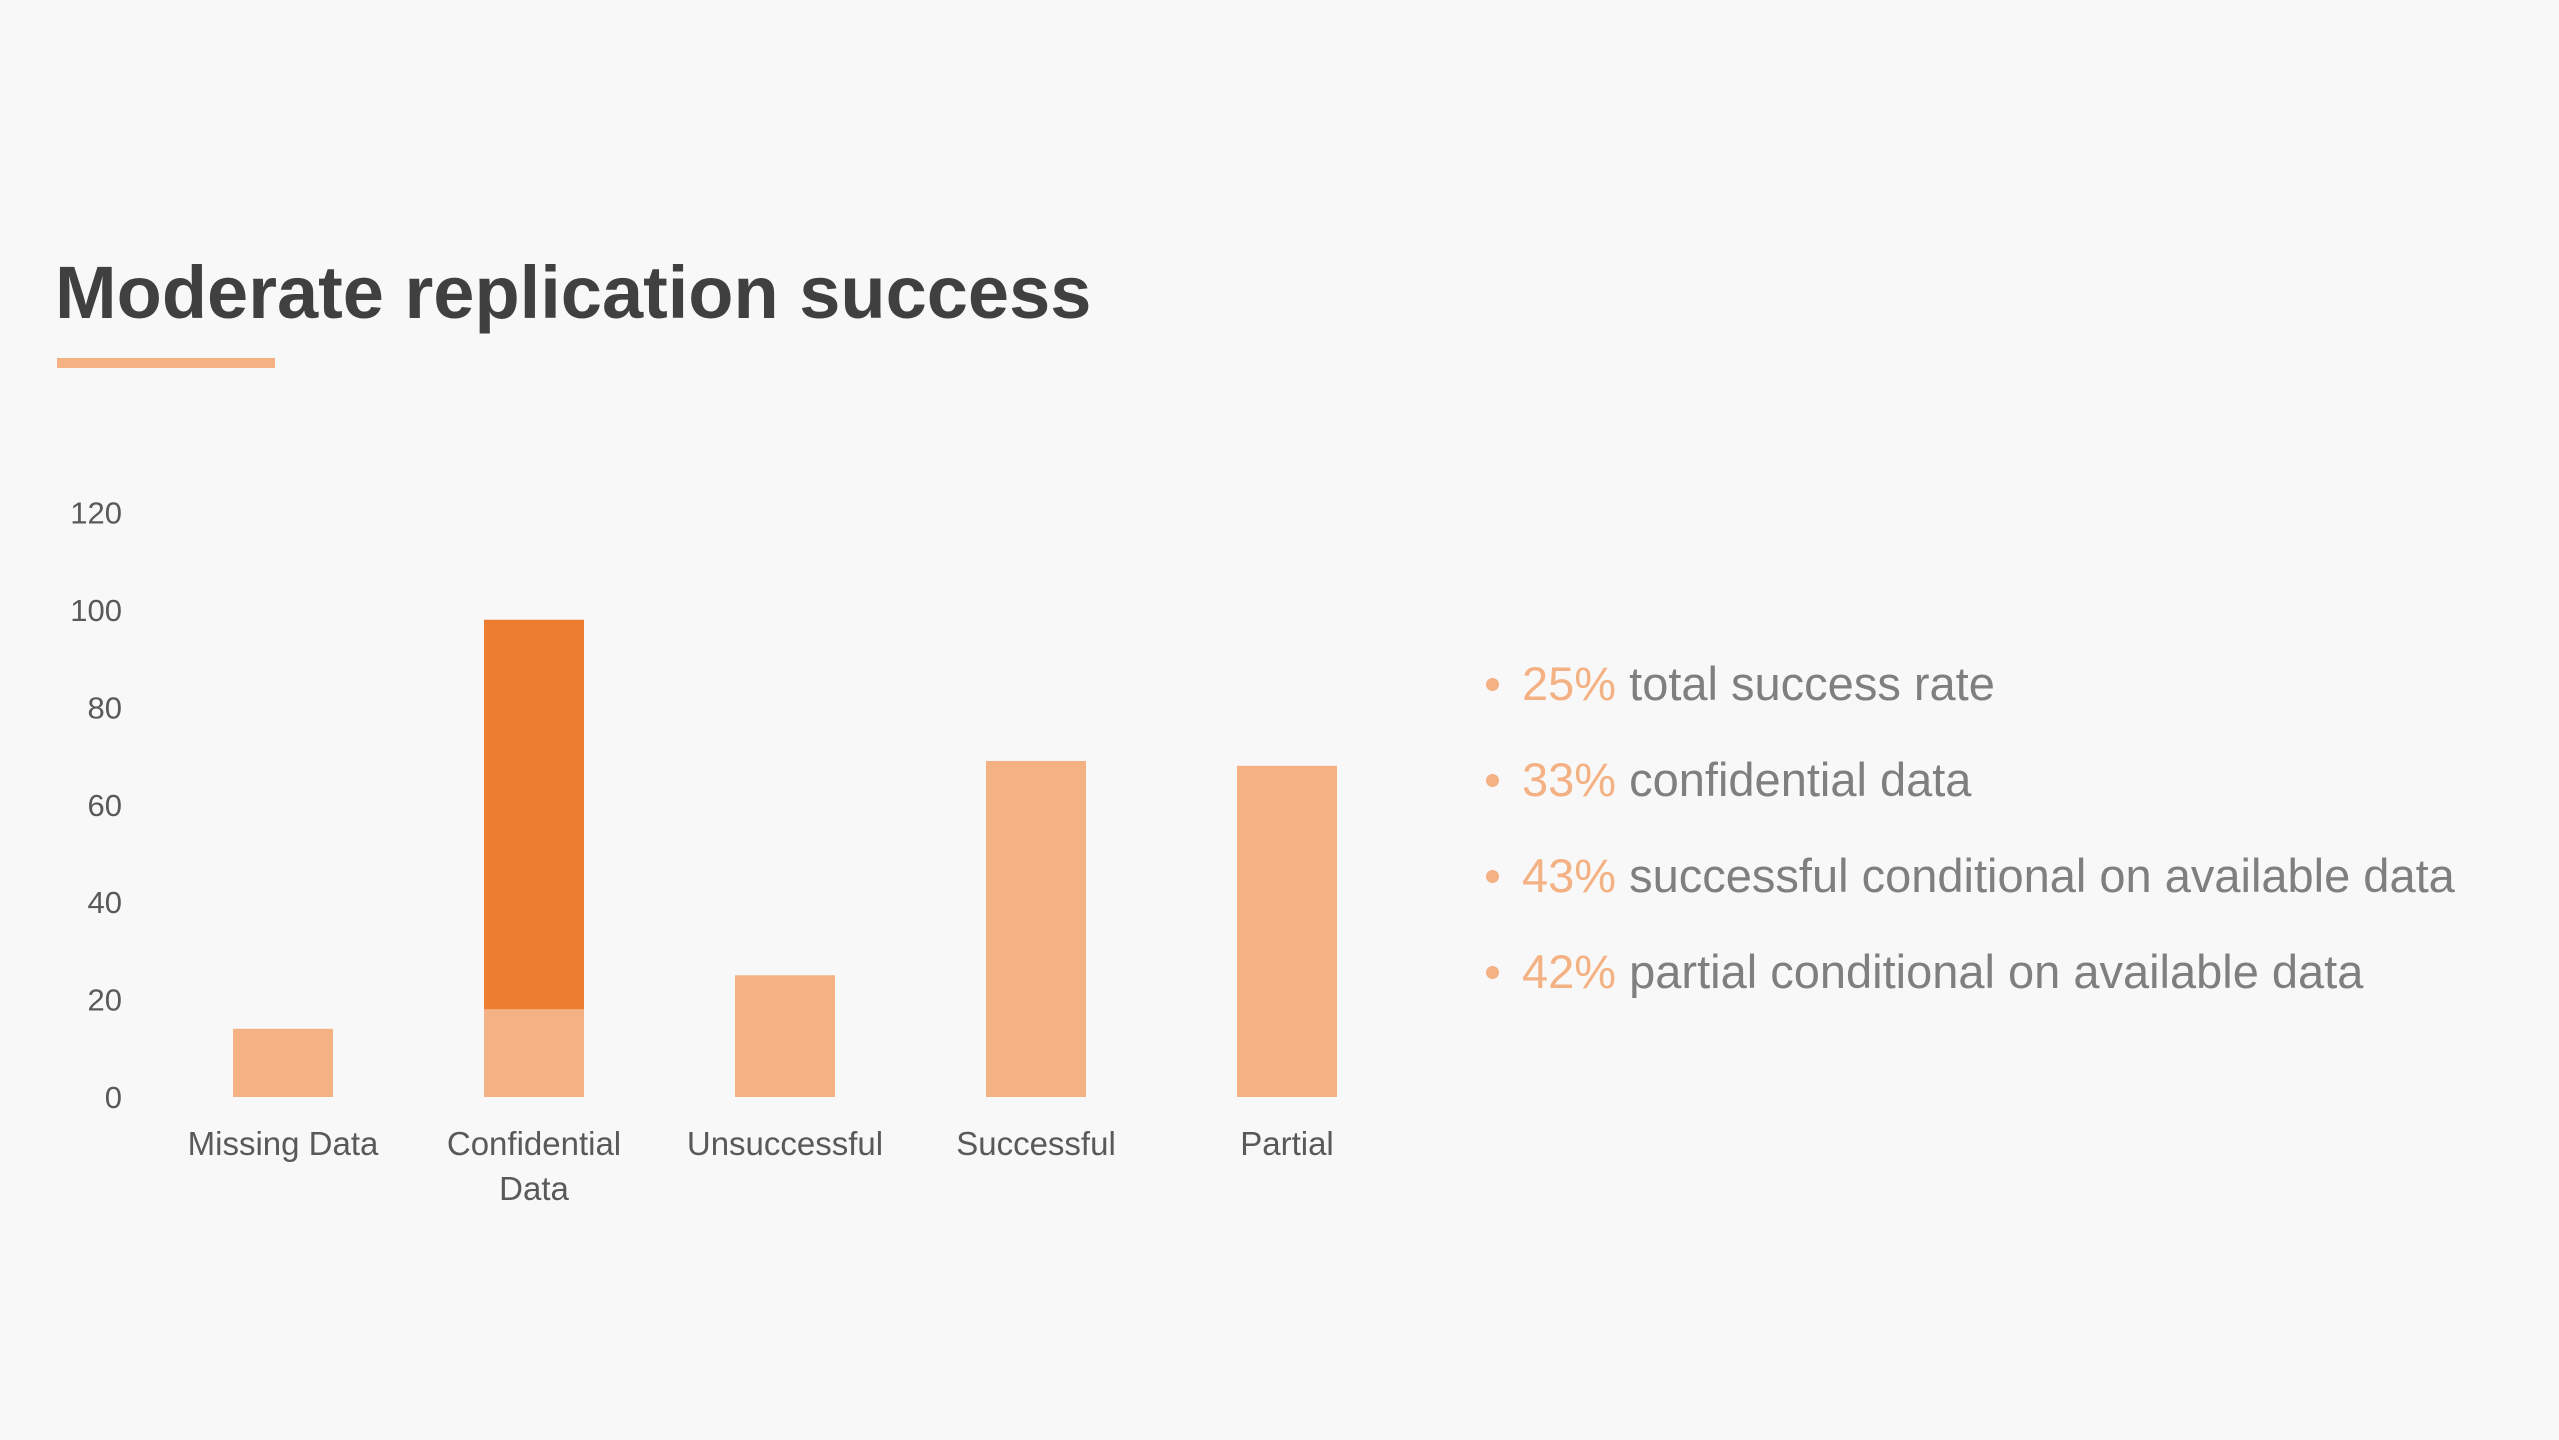 This screenshot has height=1440, width=2559. Describe the element at coordinates (105, 805) in the screenshot. I see `y-tick-label: 60` at that location.